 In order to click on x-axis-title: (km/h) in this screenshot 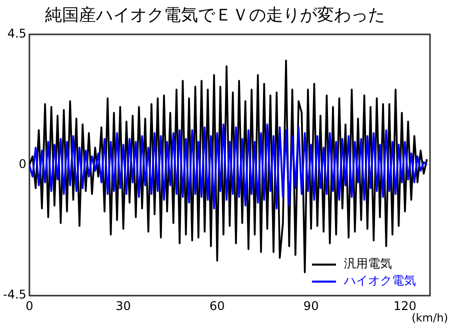, I will do `click(430, 317)`.